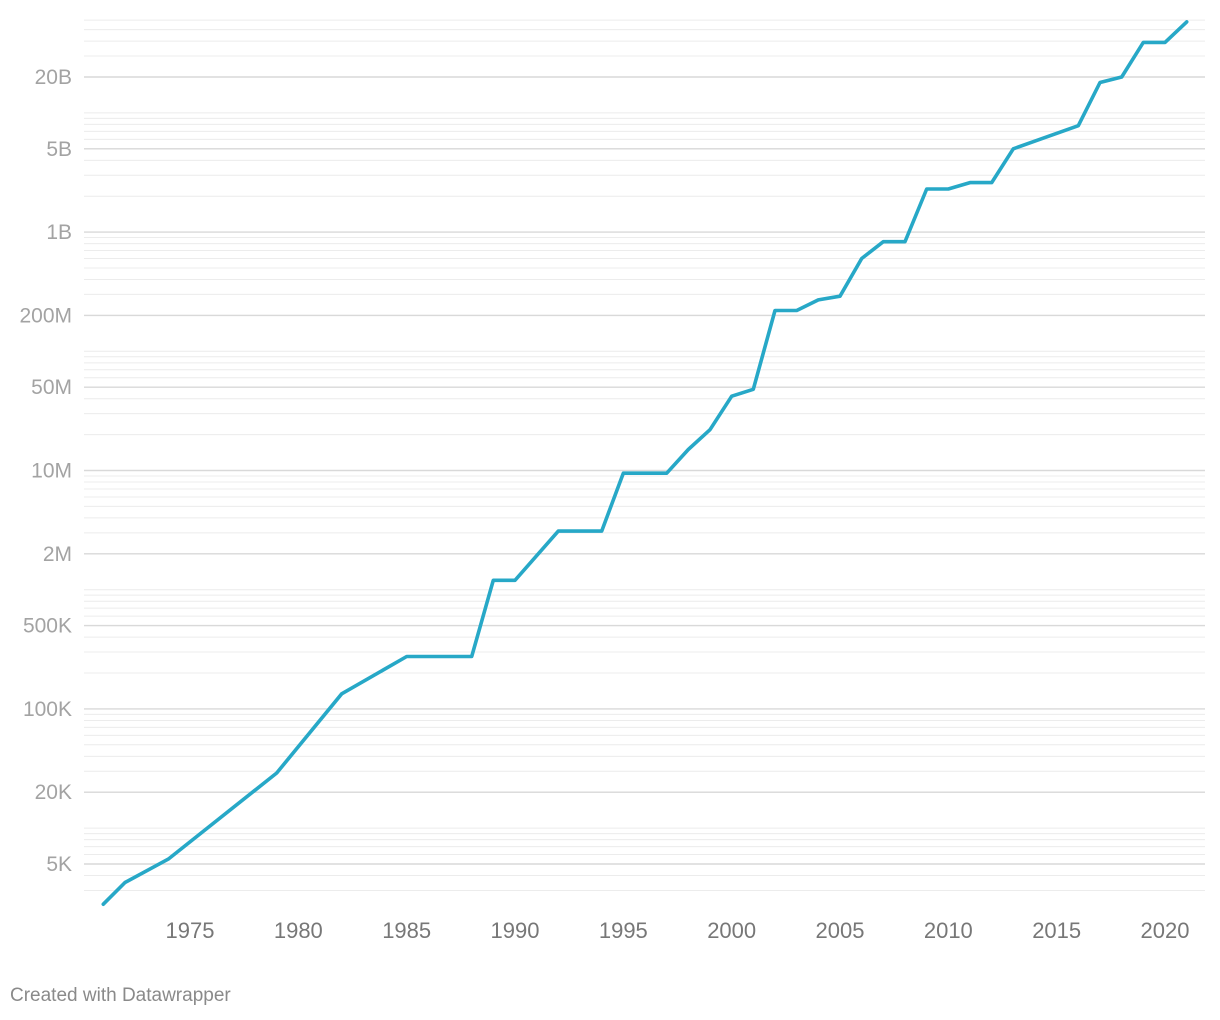  What do you see at coordinates (298, 930) in the screenshot?
I see `x-tick-label-1: 1980` at bounding box center [298, 930].